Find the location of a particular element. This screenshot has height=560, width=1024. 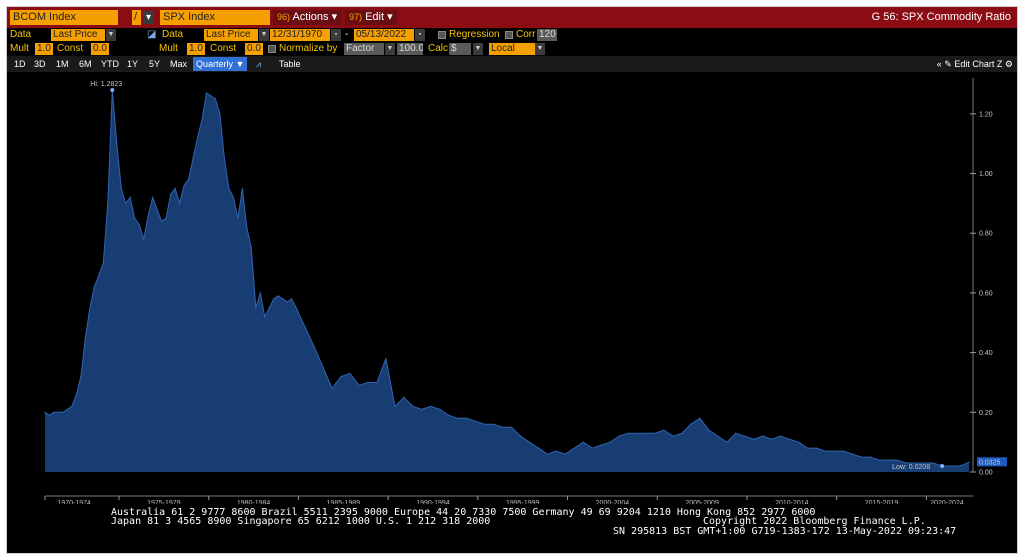

frequency-label: Quarterly is located at coordinates (215, 64).